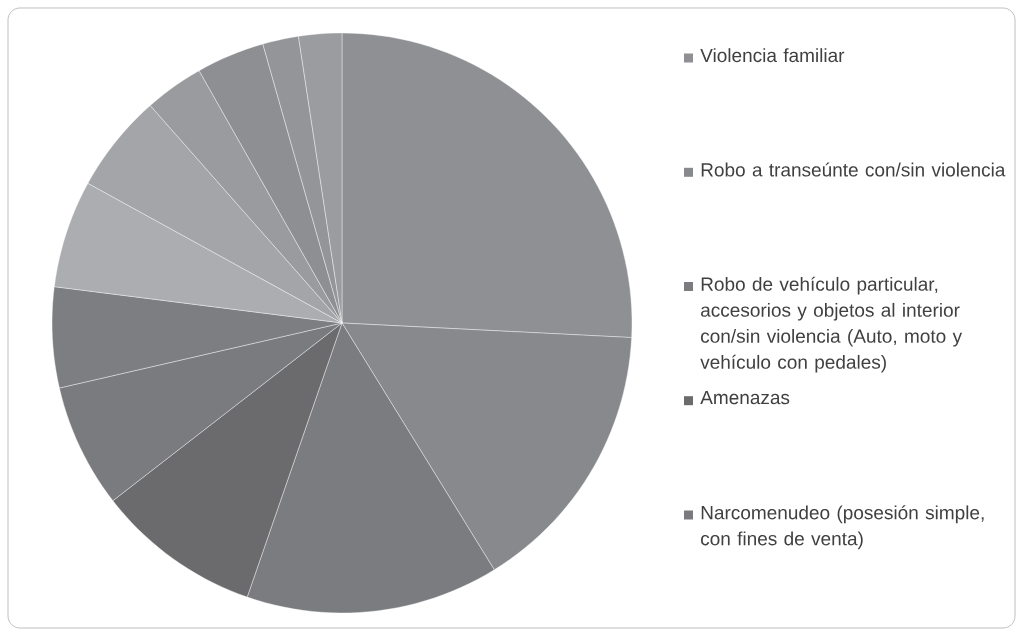 Image resolution: width=1023 pixels, height=636 pixels. Describe the element at coordinates (831, 324) in the screenshot. I see `legend-label: Robo de vehículo particular, accesorios y objetos al interior con/sin violencia (Auto, moto y vehículo con pedales)` at that location.